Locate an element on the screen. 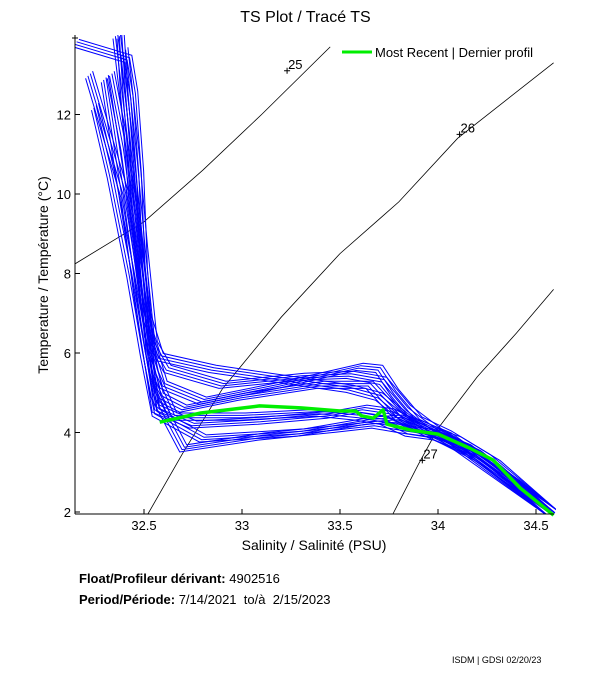  contour-label-27: 27 is located at coordinates (430, 453).